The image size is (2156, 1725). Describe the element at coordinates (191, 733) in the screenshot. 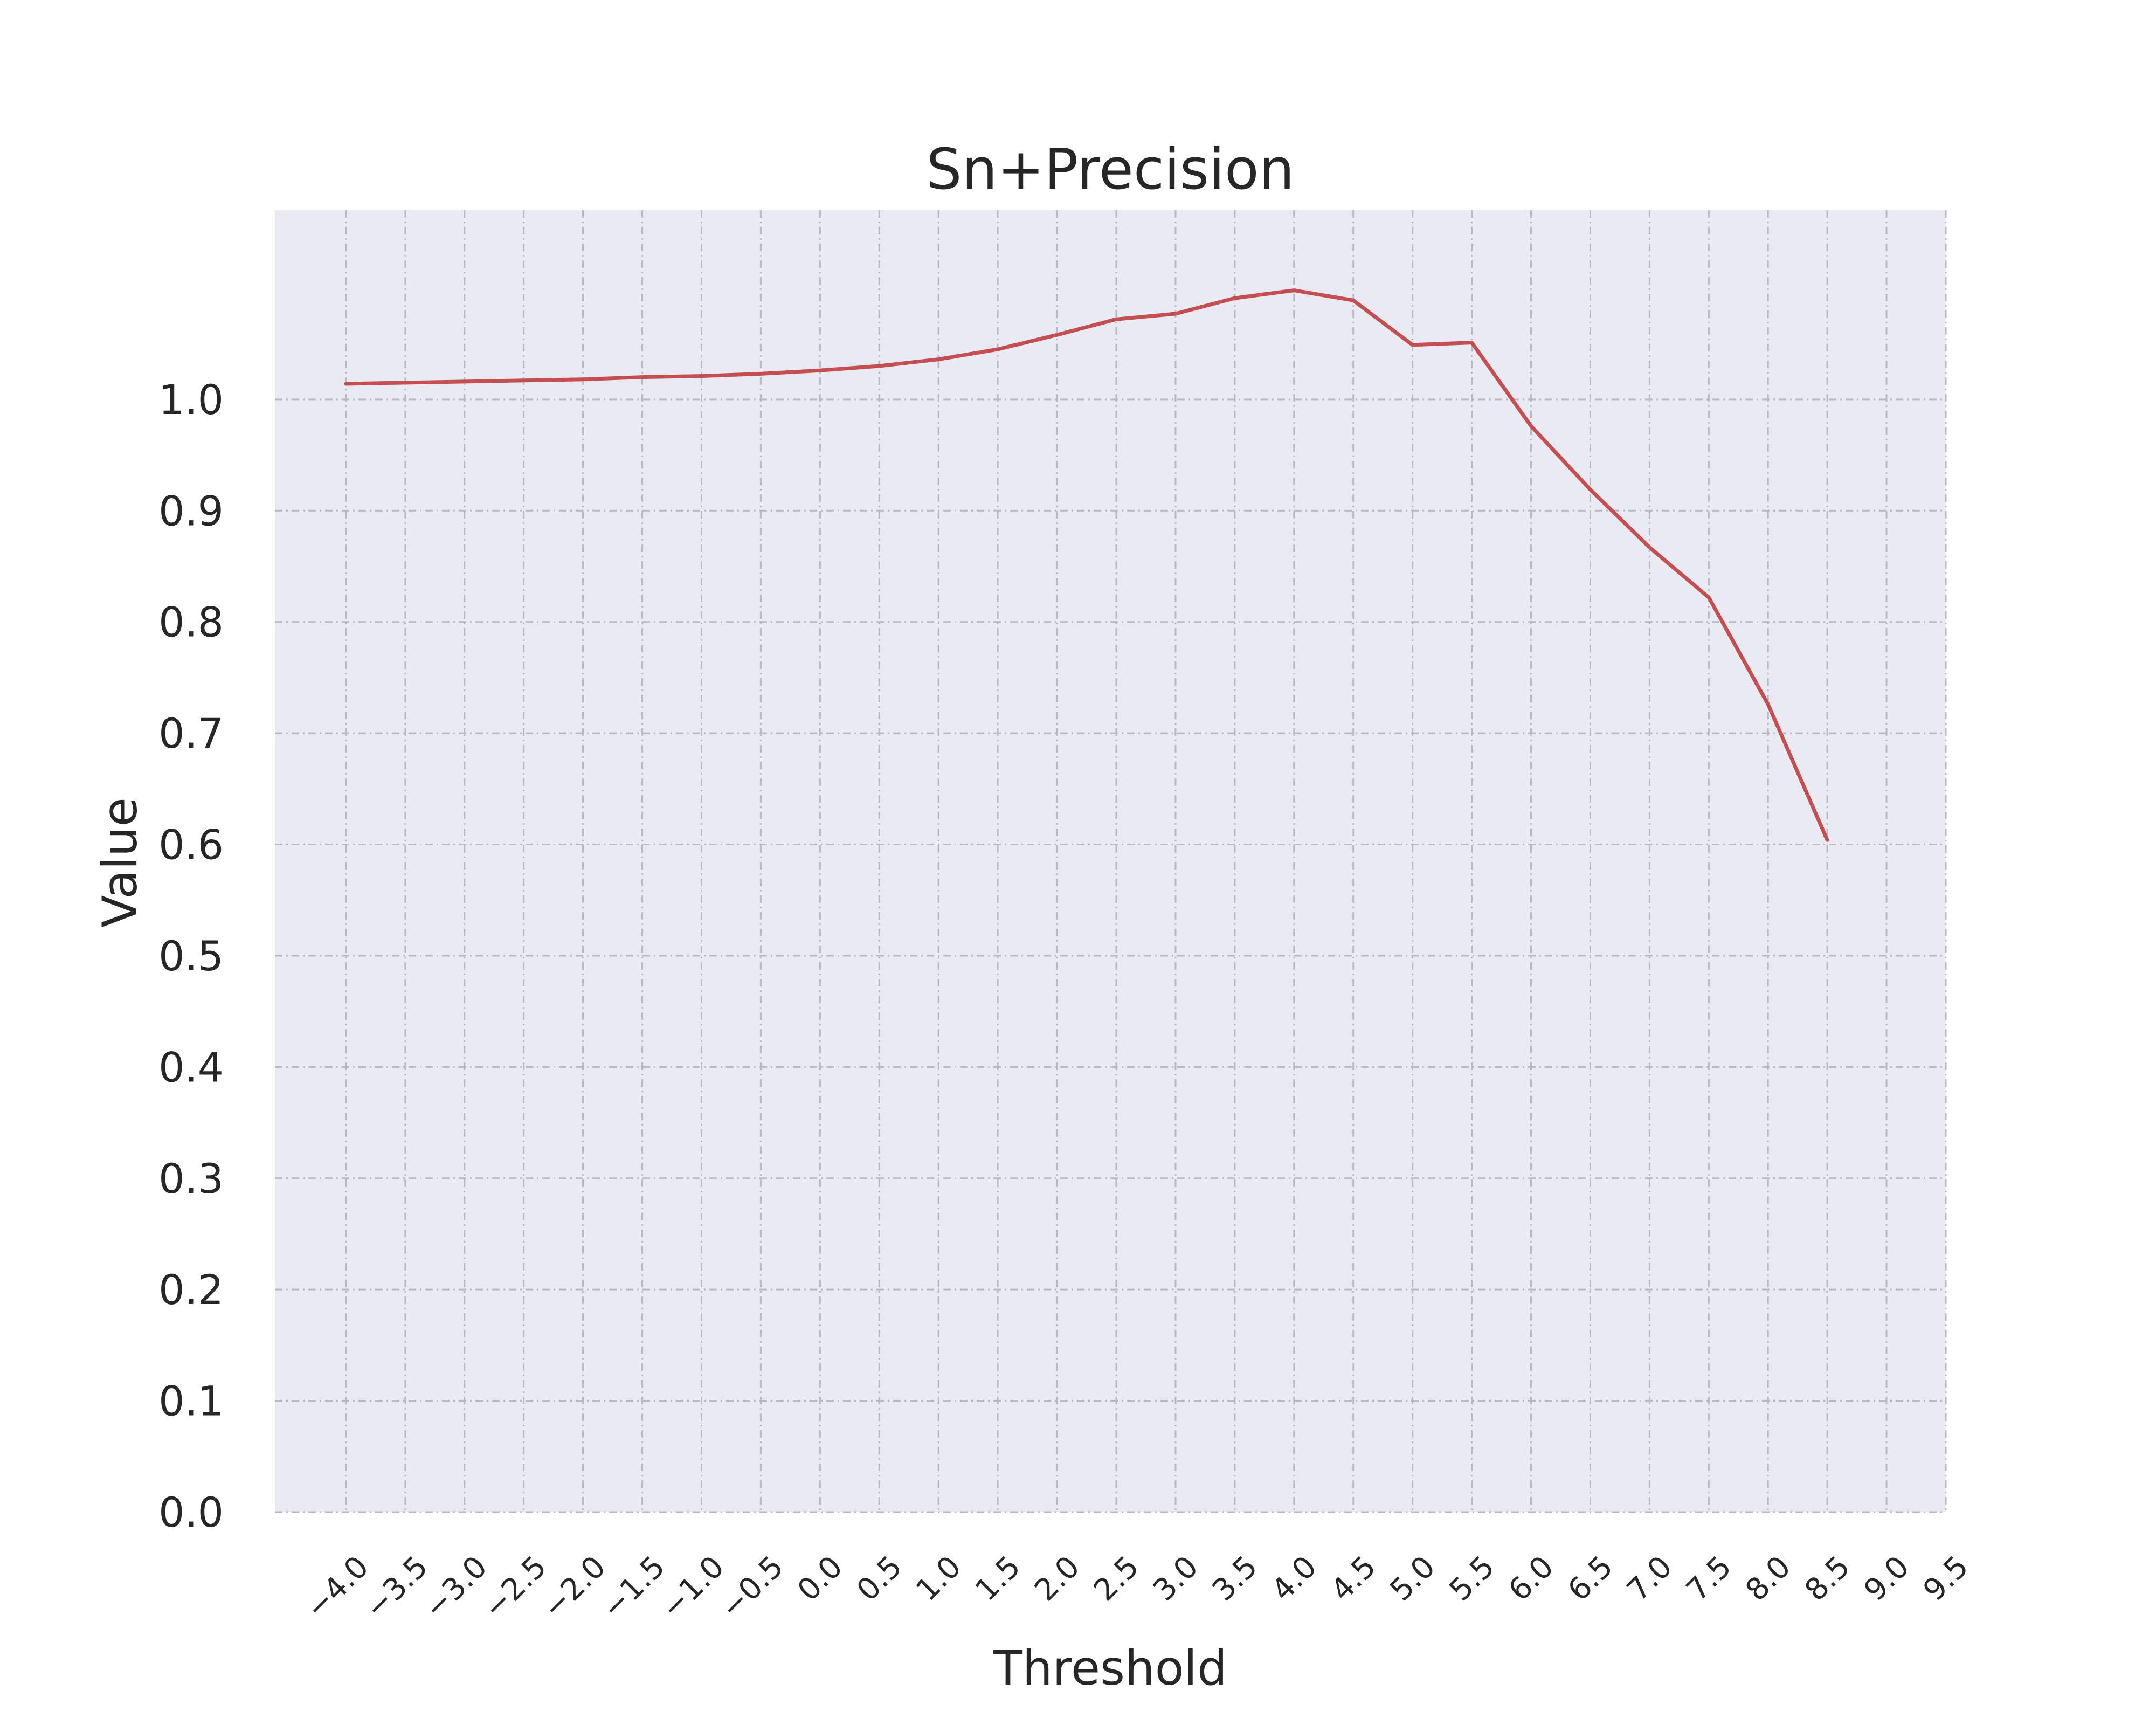

I see `y-tick-label: 0.7` at that location.